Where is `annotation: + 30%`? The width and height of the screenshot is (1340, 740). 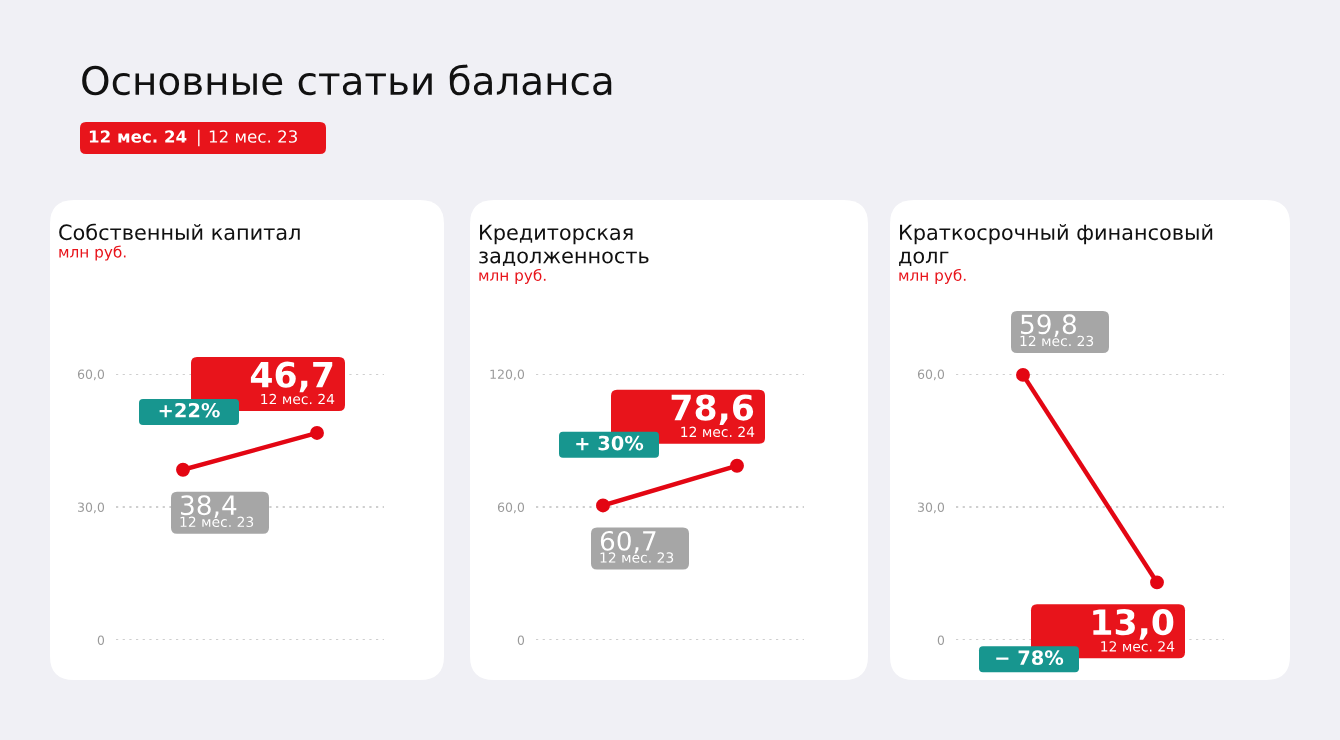
annotation: + 30% is located at coordinates (610, 443).